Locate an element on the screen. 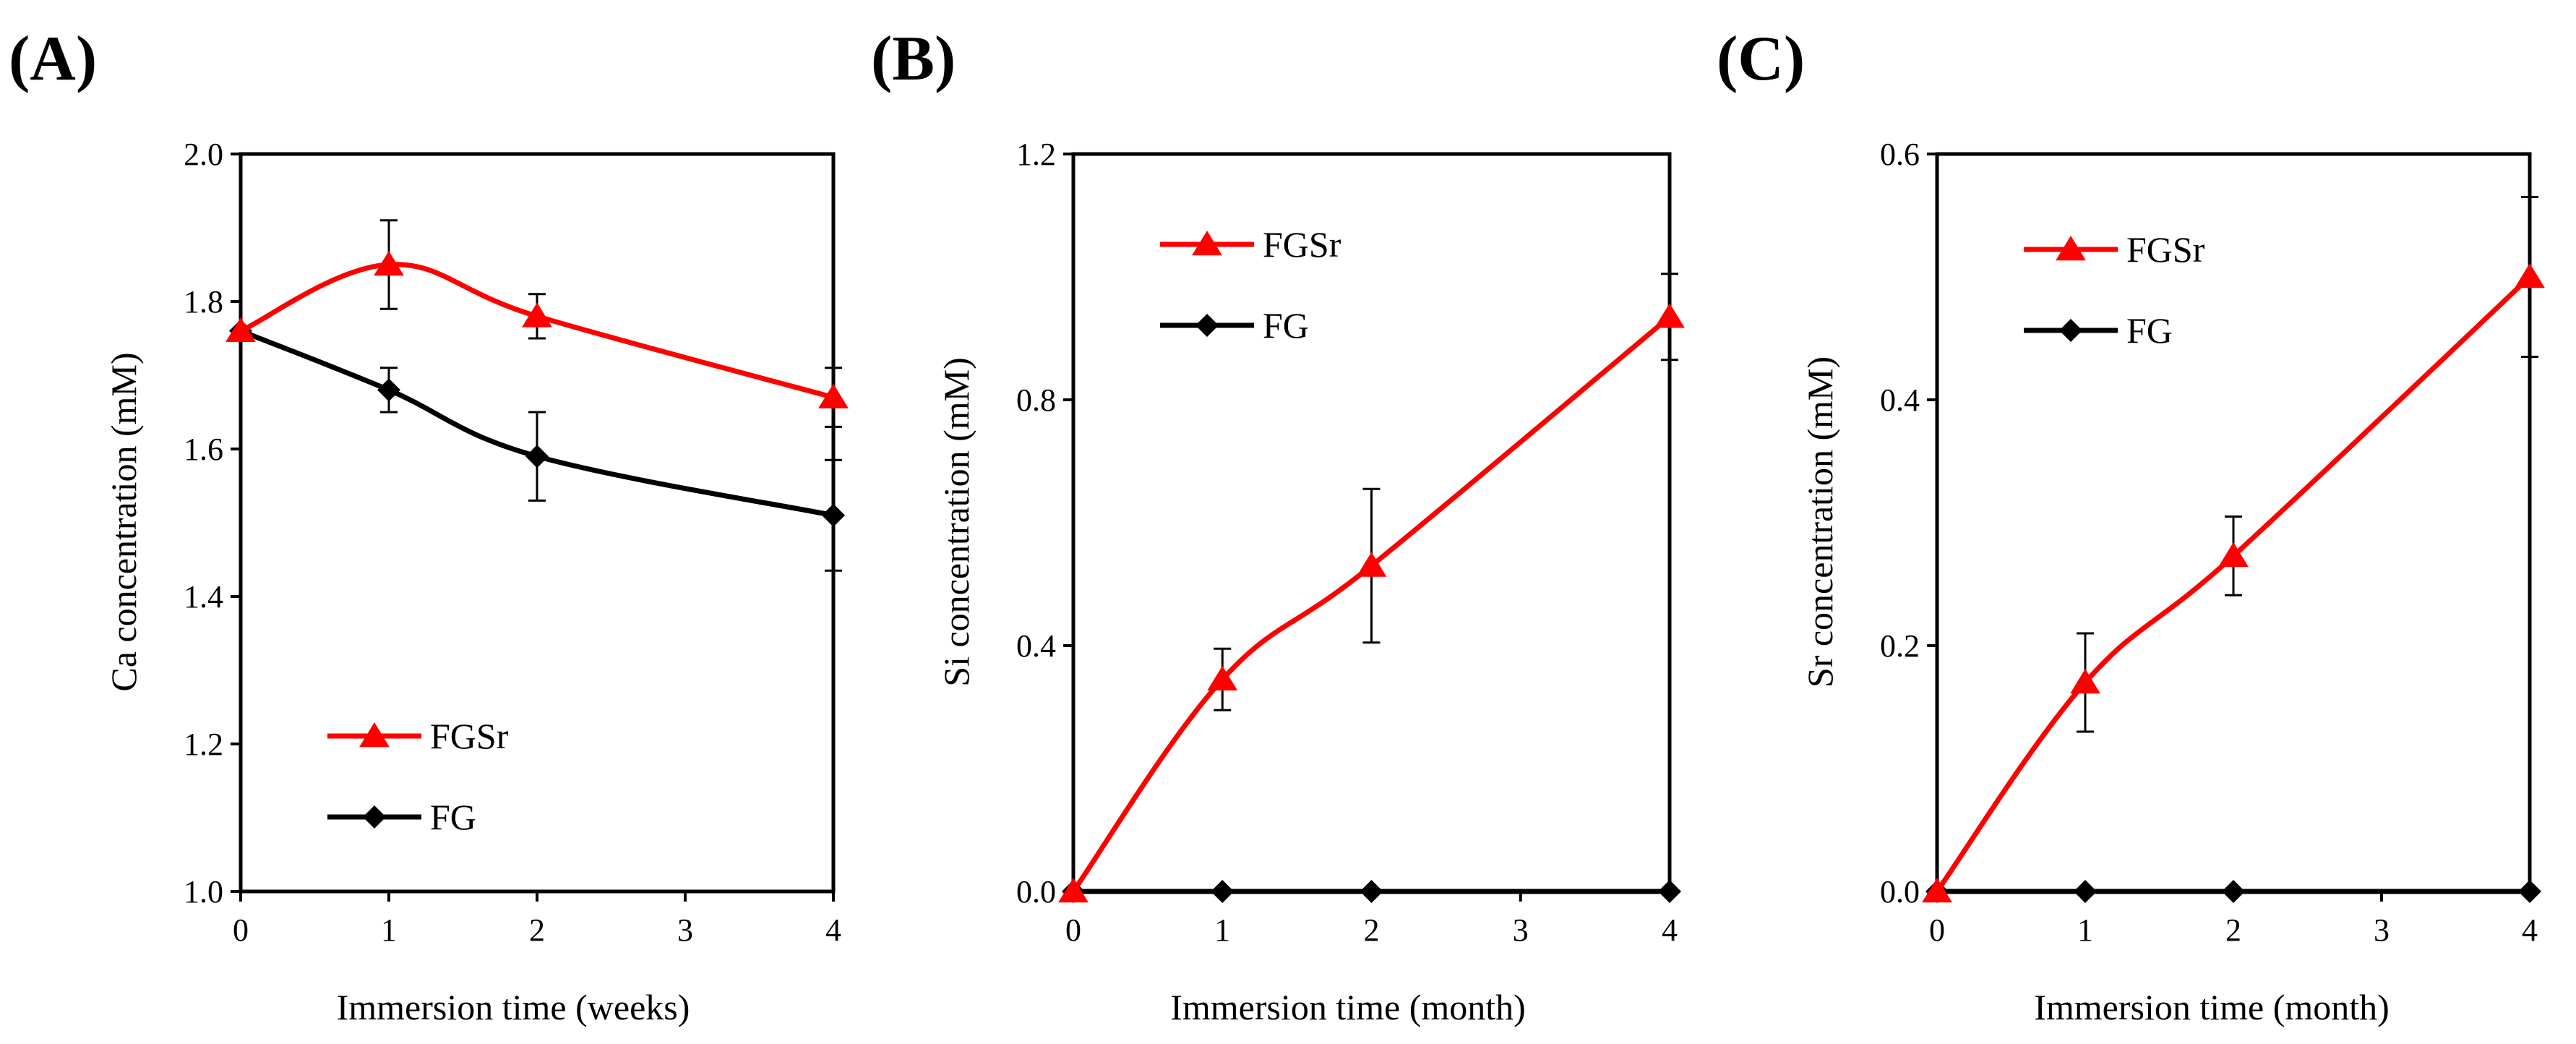 The width and height of the screenshot is (2576, 1044). y-tick-label: 0.2 is located at coordinates (1900, 646).